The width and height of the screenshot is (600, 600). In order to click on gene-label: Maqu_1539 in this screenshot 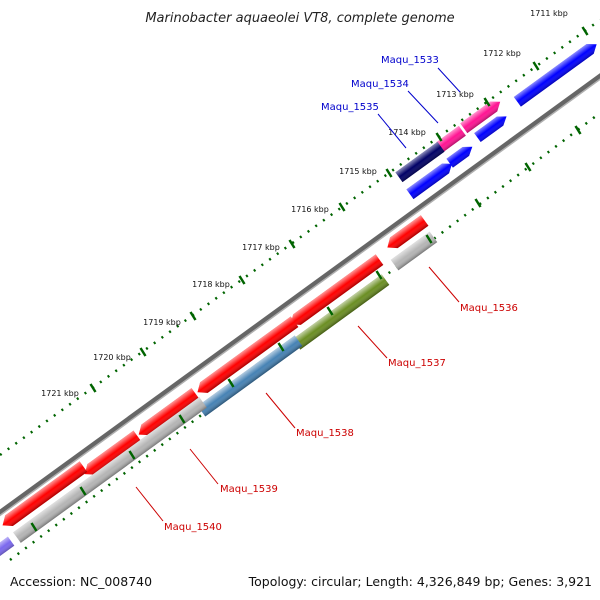, I will do `click(249, 489)`.